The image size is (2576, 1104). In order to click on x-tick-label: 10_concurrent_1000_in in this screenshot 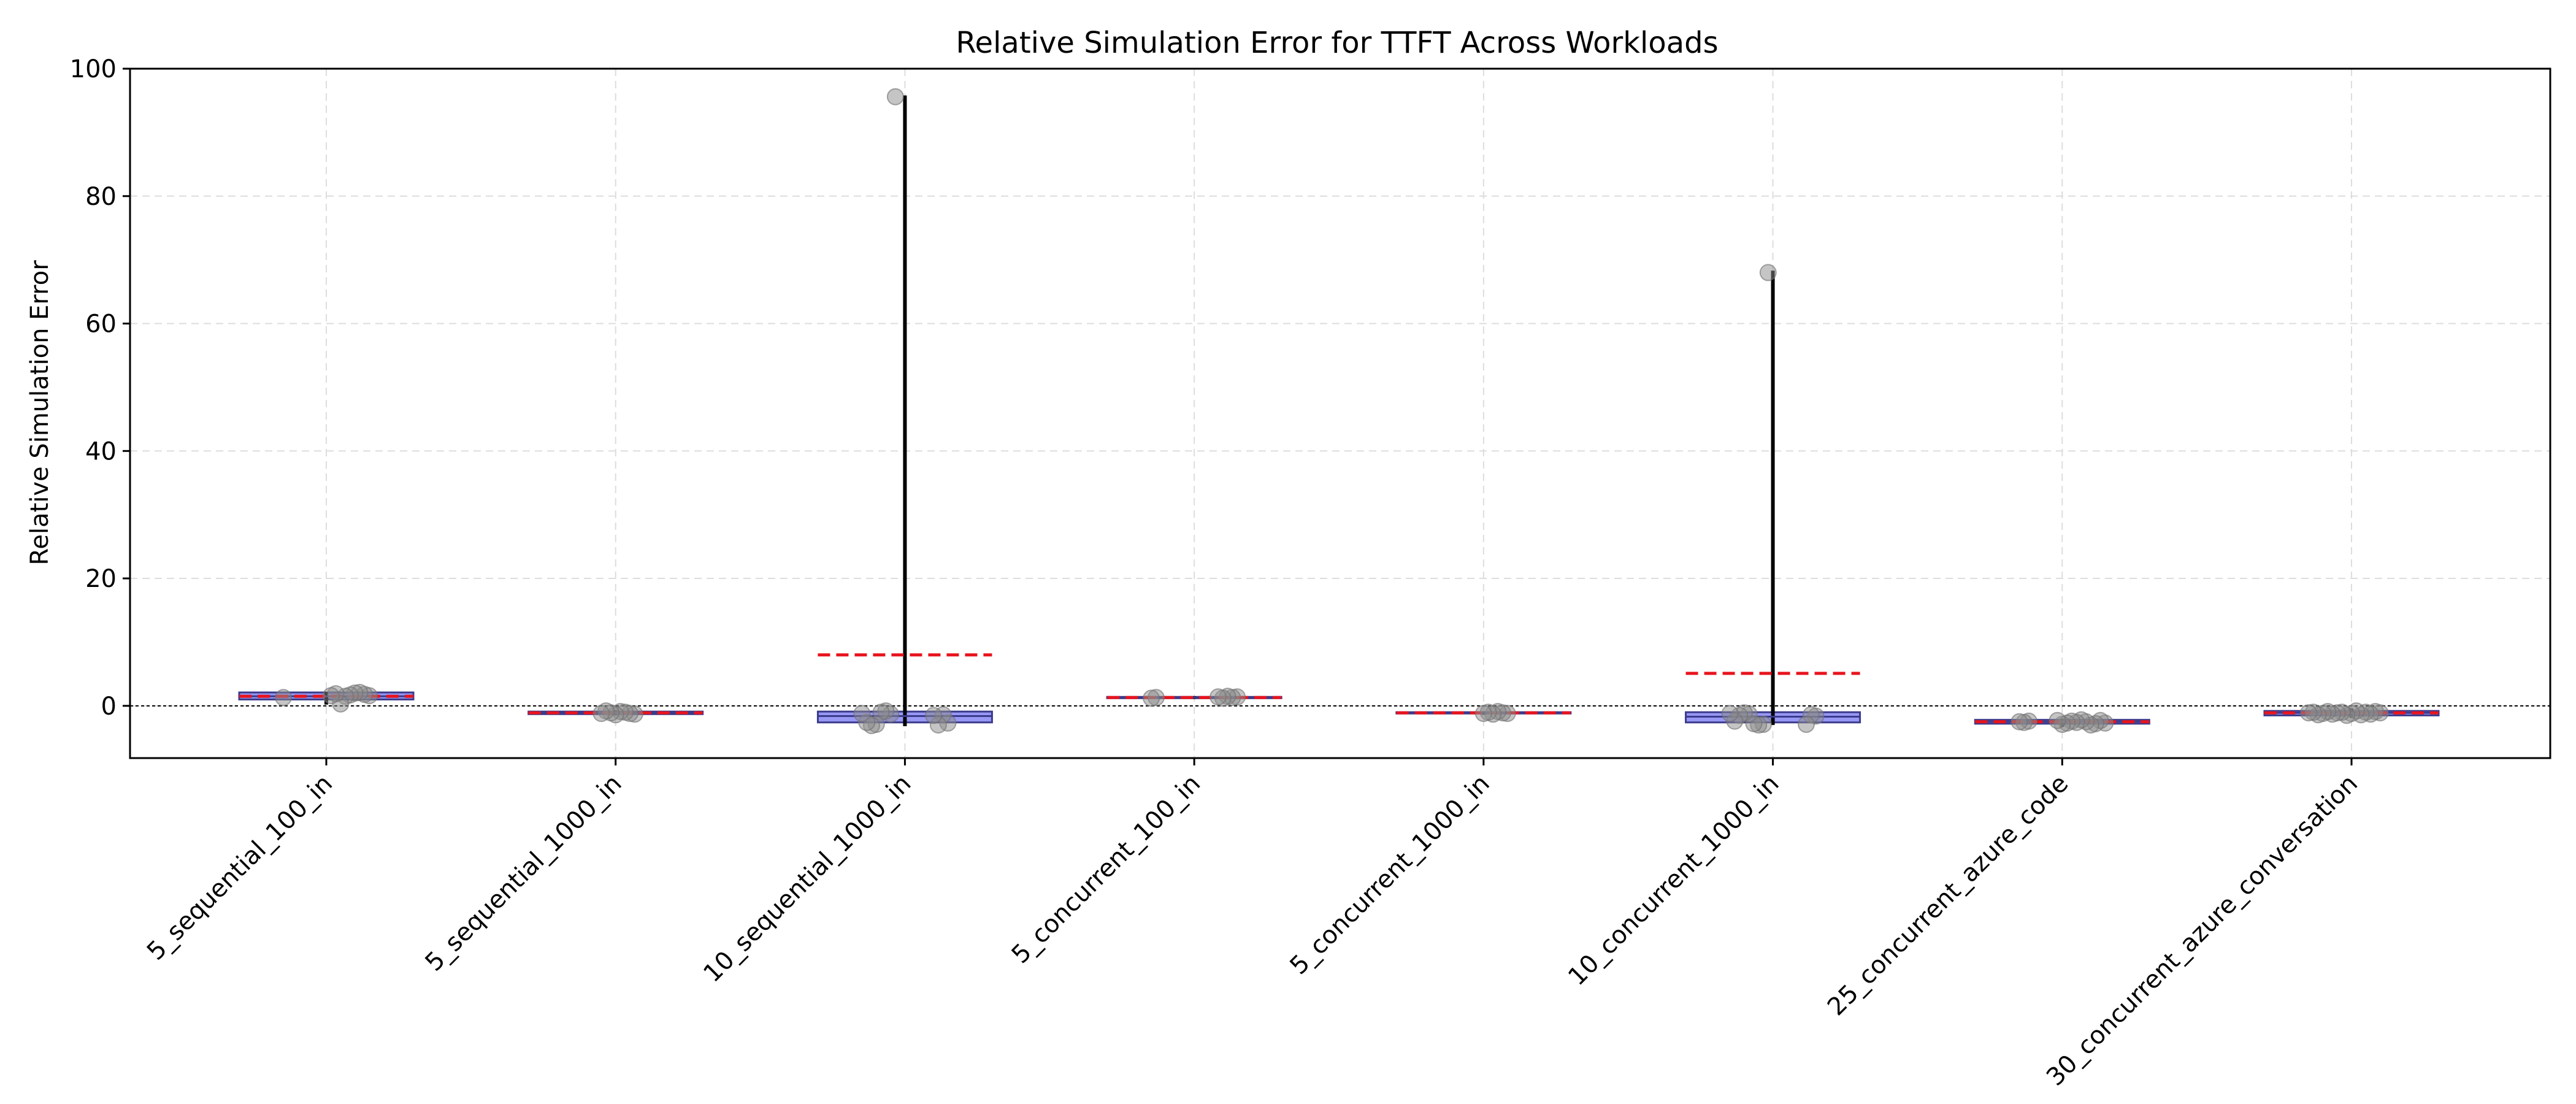, I will do `click(1674, 881)`.